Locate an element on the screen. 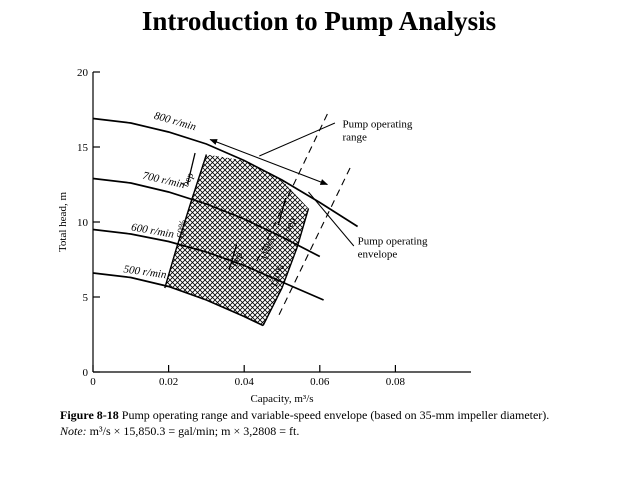  envelope-left-boundary is located at coordinates (186, 221).